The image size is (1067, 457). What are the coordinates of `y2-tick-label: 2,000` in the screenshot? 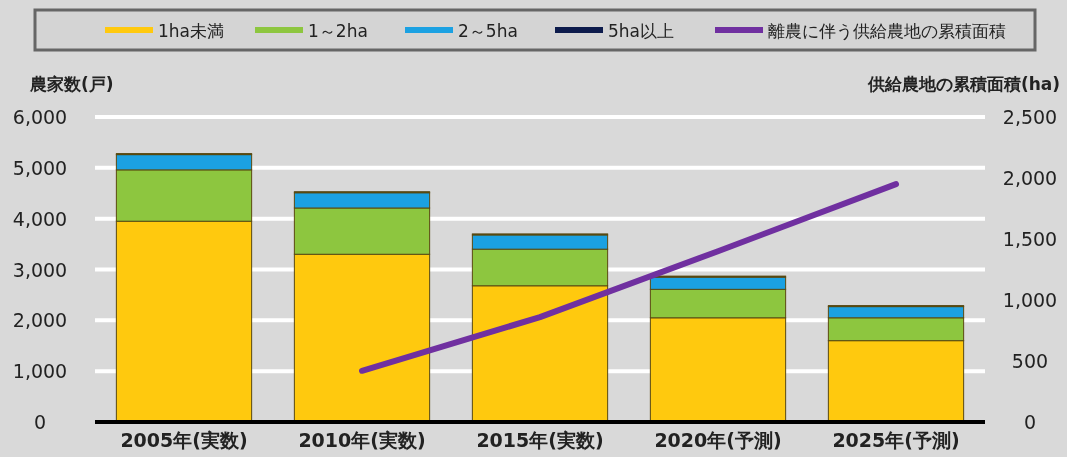 It's located at (1030, 178).